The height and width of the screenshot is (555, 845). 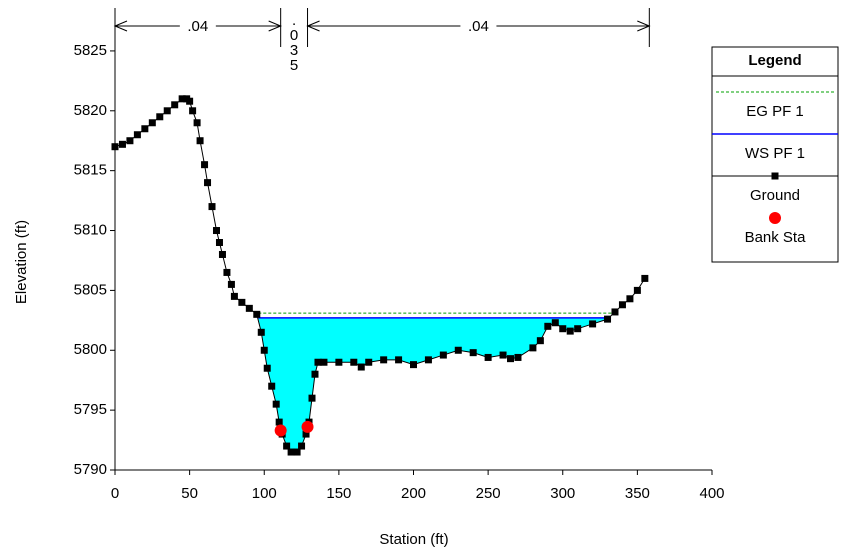 I want to click on x-tick-label: 300, so click(x=562, y=493).